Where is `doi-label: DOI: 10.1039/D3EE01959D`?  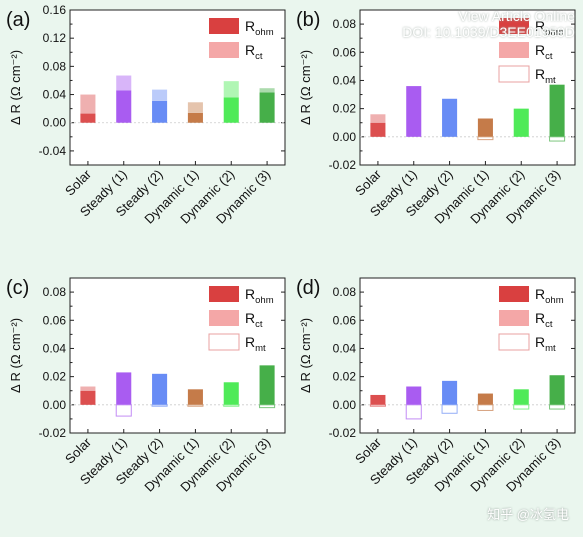
doi-label: DOI: 10.1039/D3EE01959D is located at coordinates (488, 32).